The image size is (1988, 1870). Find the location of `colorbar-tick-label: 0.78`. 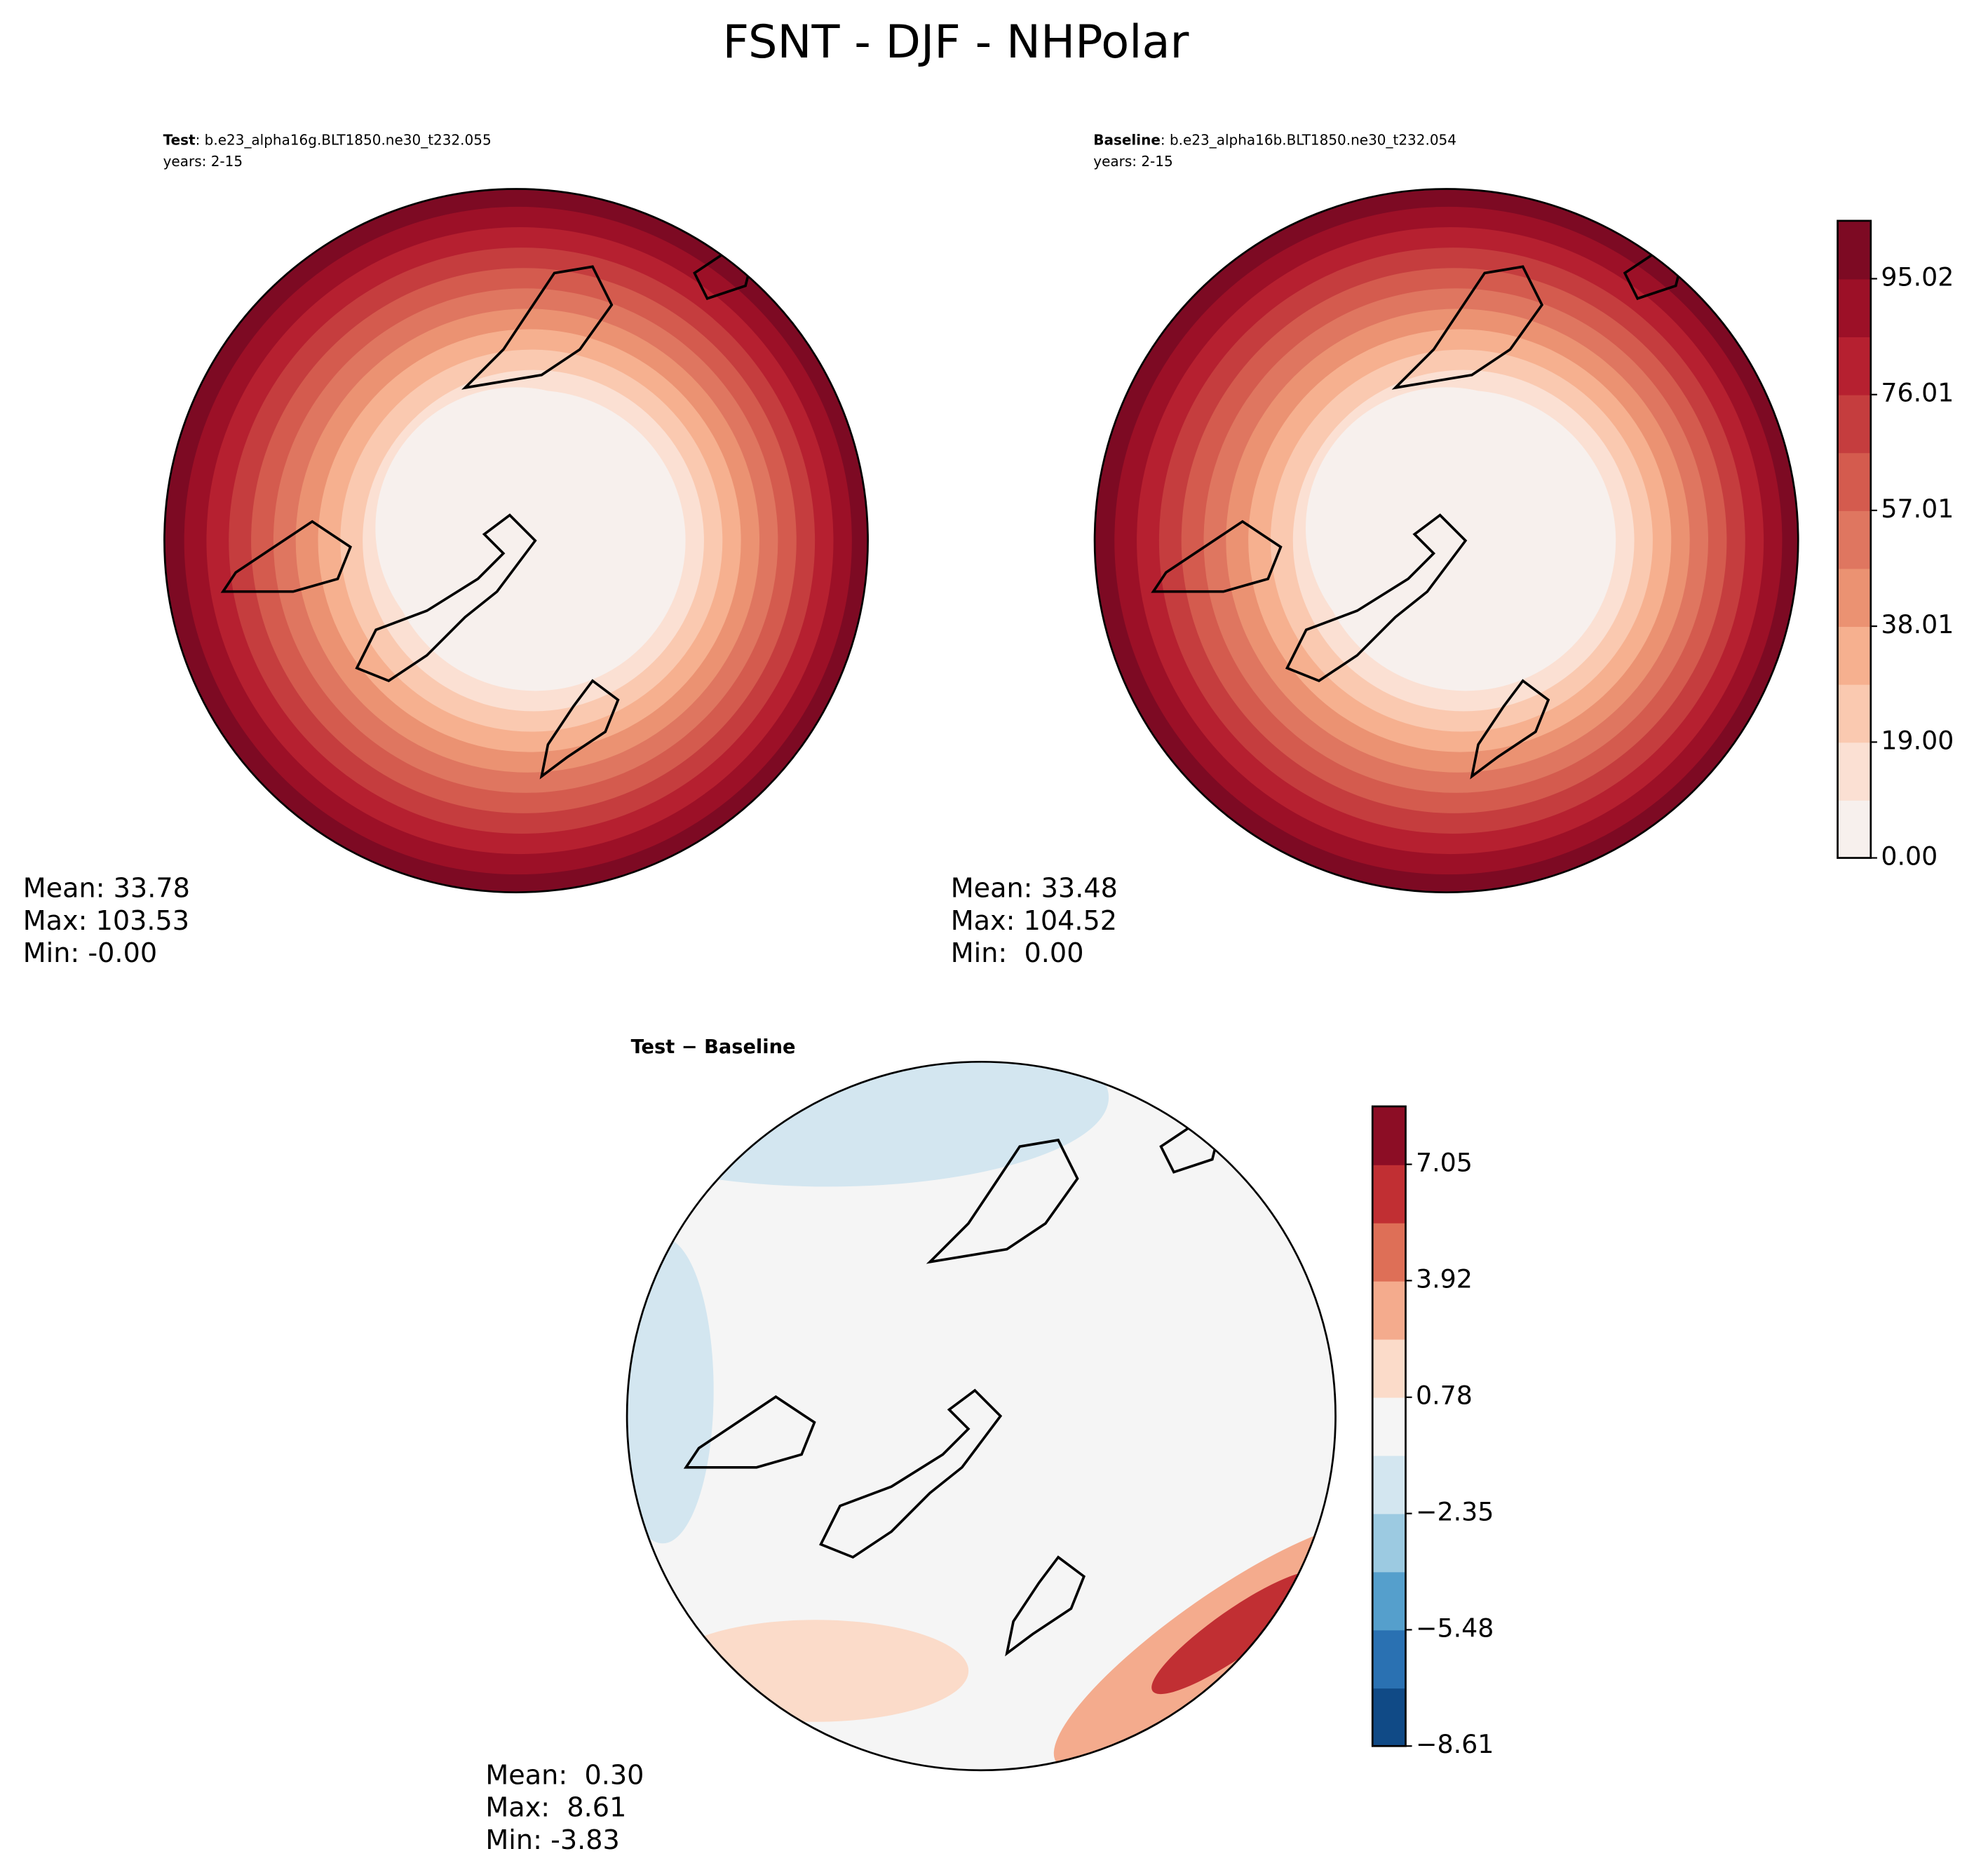

colorbar-tick-label: 0.78 is located at coordinates (1444, 1396).